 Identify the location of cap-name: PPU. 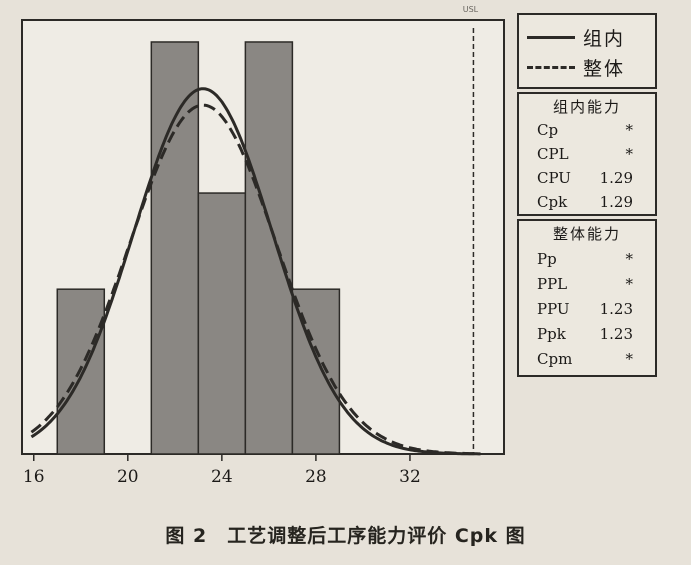
(553, 309).